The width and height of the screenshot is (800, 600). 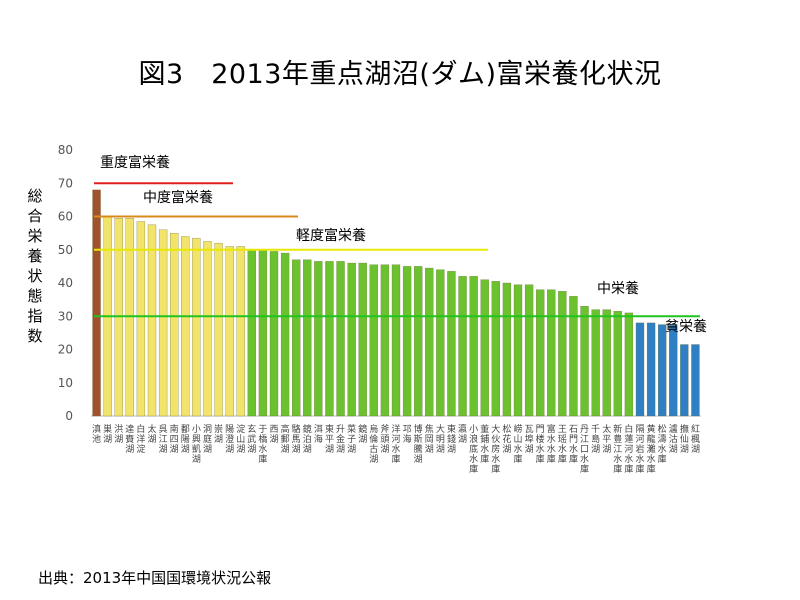 I want to click on category-label: 巣湖, so click(x=107, y=434).